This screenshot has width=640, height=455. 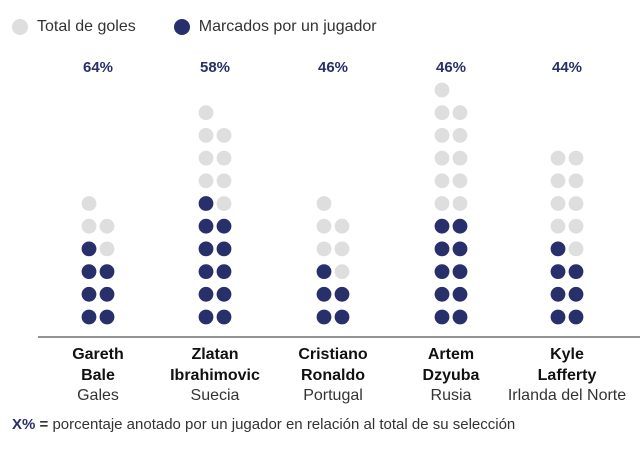 What do you see at coordinates (86, 26) in the screenshot?
I see `legend-label-total: Total de goles` at bounding box center [86, 26].